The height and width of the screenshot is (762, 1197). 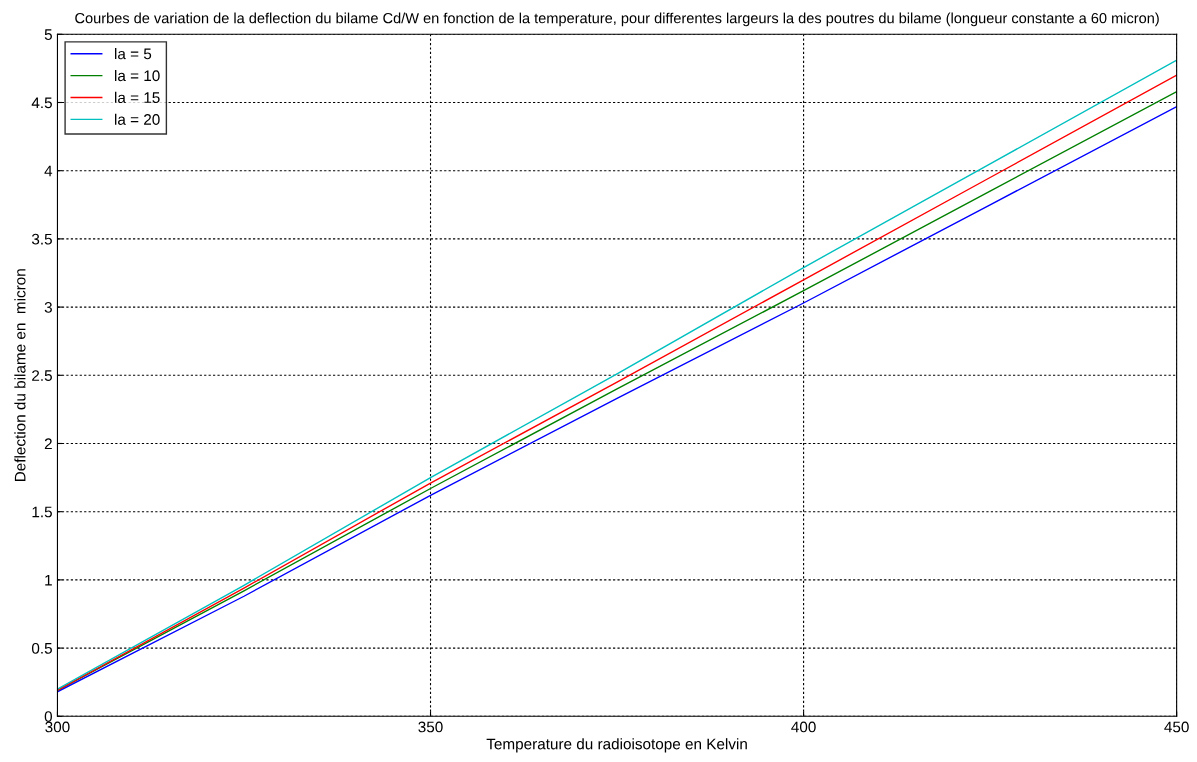 I want to click on y-tick-label: 0, so click(x=48, y=716).